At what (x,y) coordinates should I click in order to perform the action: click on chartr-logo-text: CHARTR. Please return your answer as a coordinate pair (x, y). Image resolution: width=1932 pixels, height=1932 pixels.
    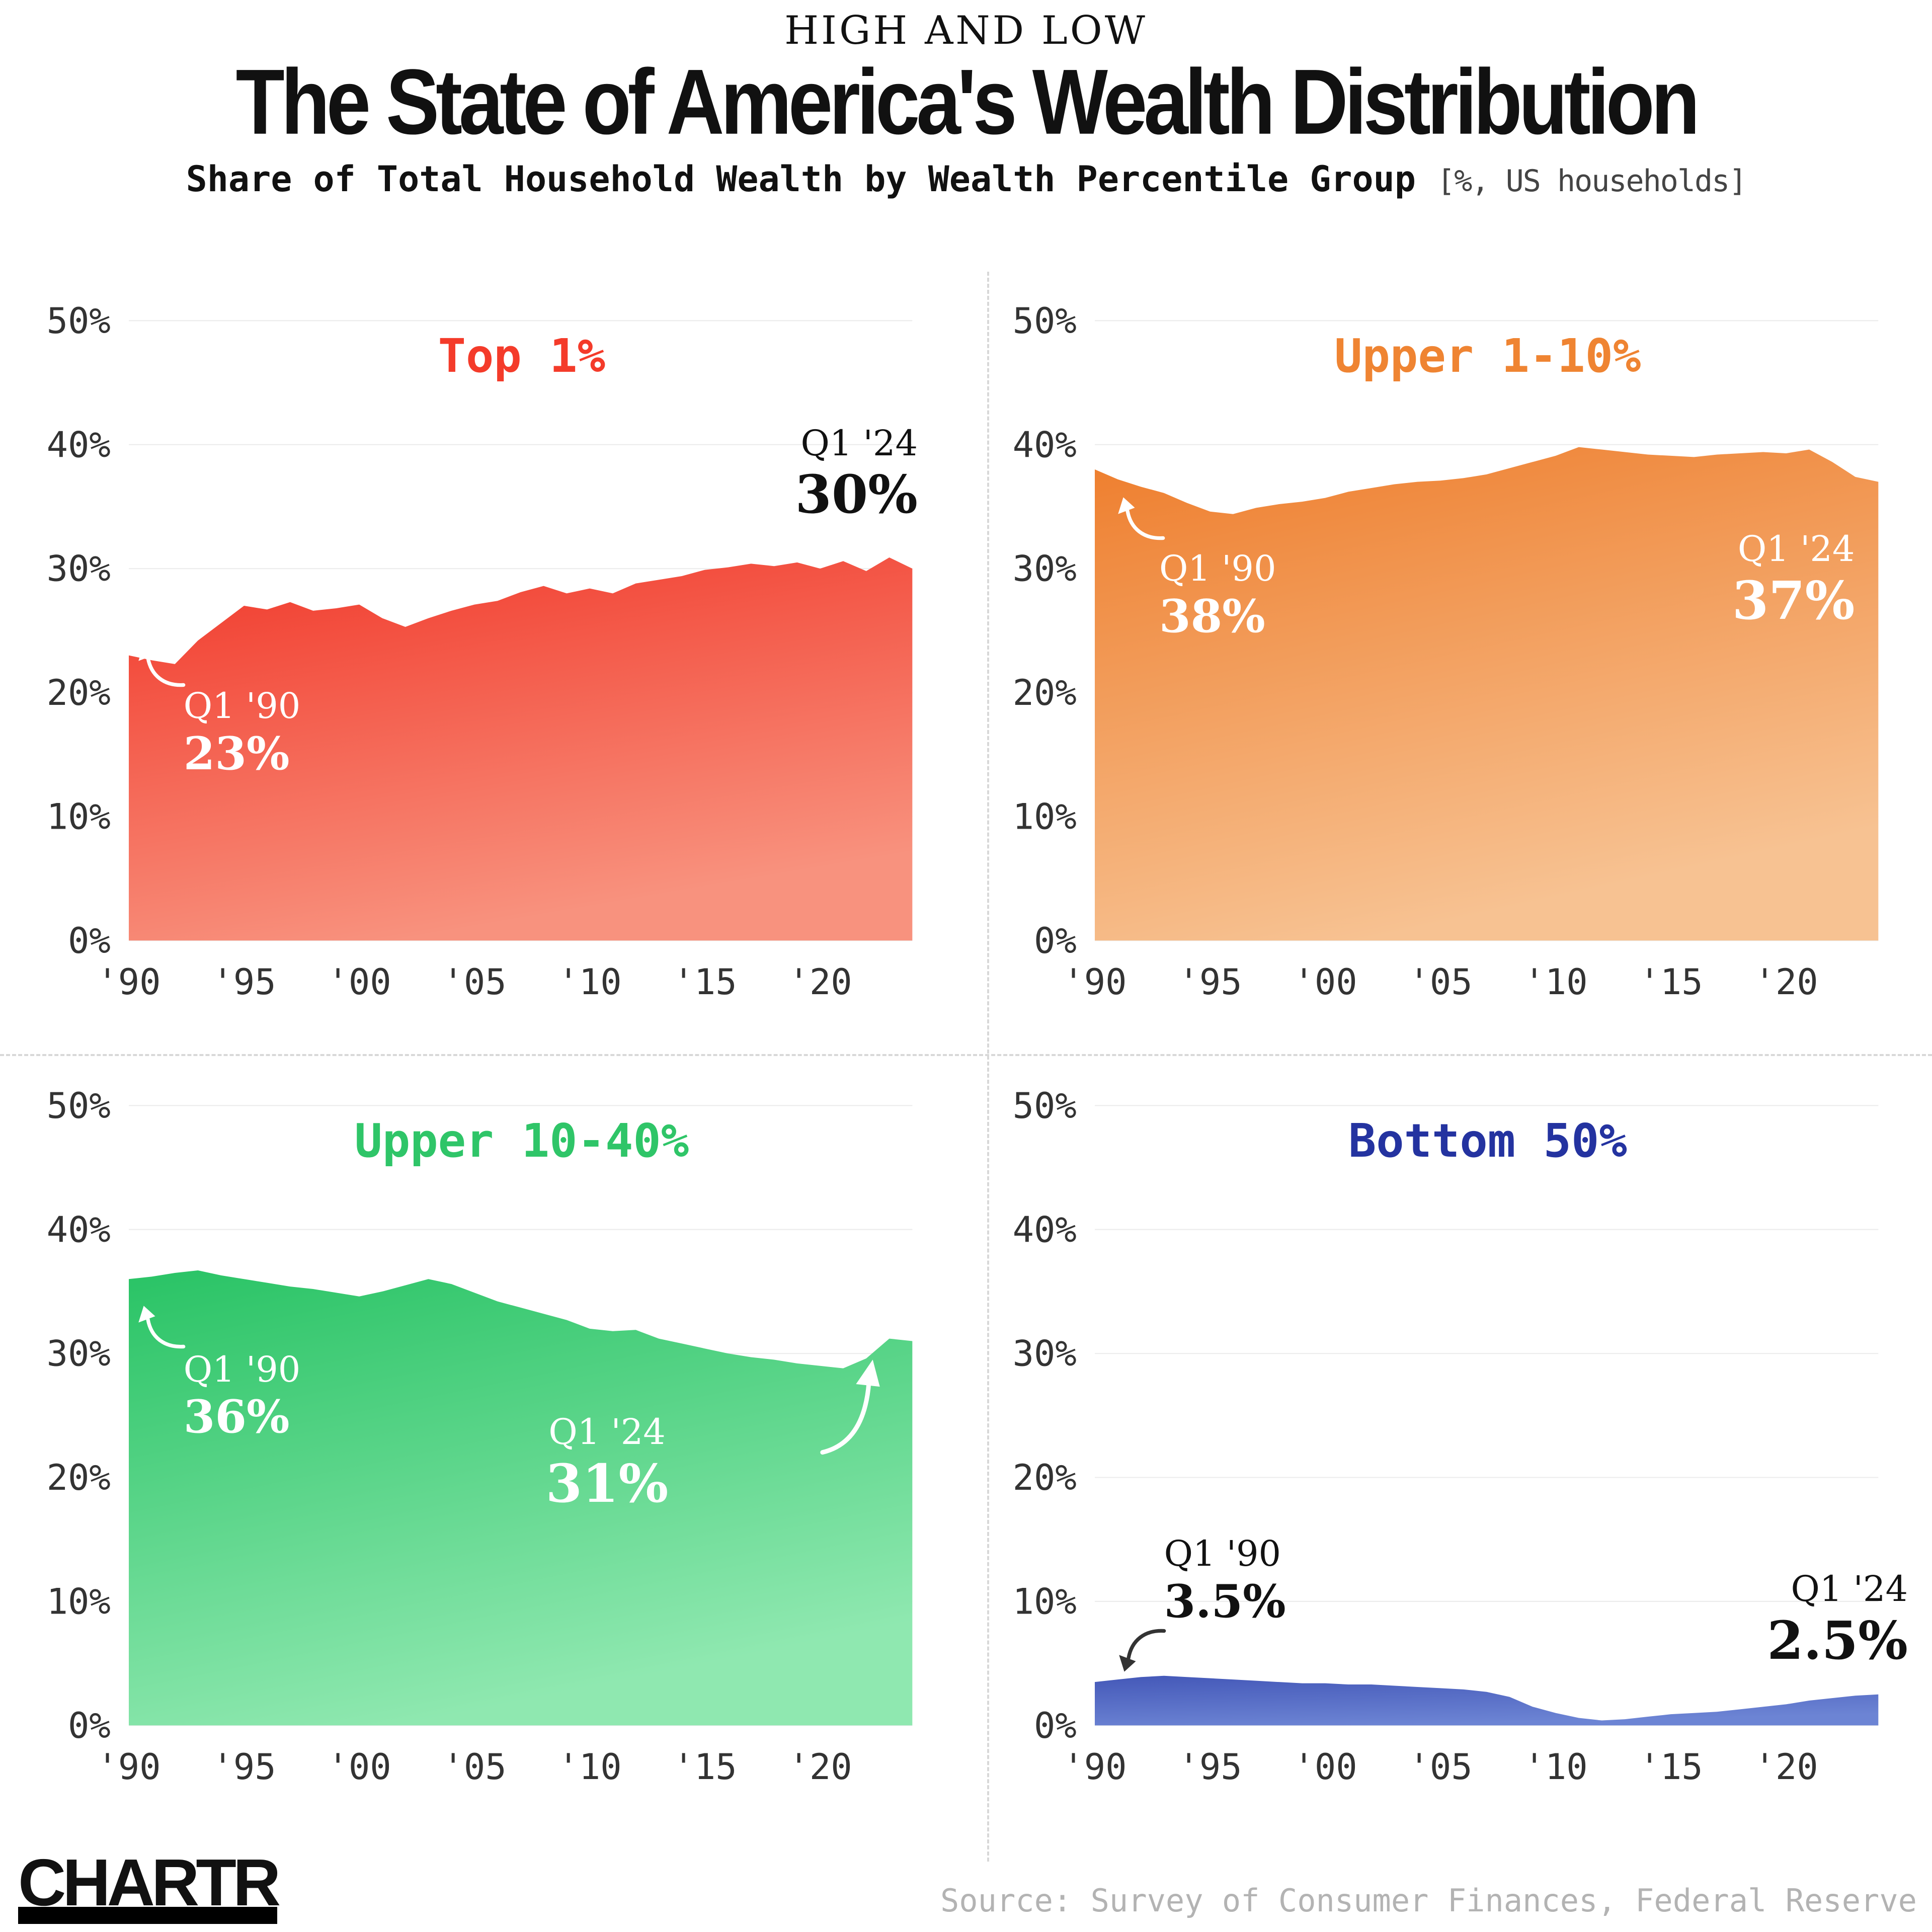
    Looking at the image, I should click on (150, 1882).